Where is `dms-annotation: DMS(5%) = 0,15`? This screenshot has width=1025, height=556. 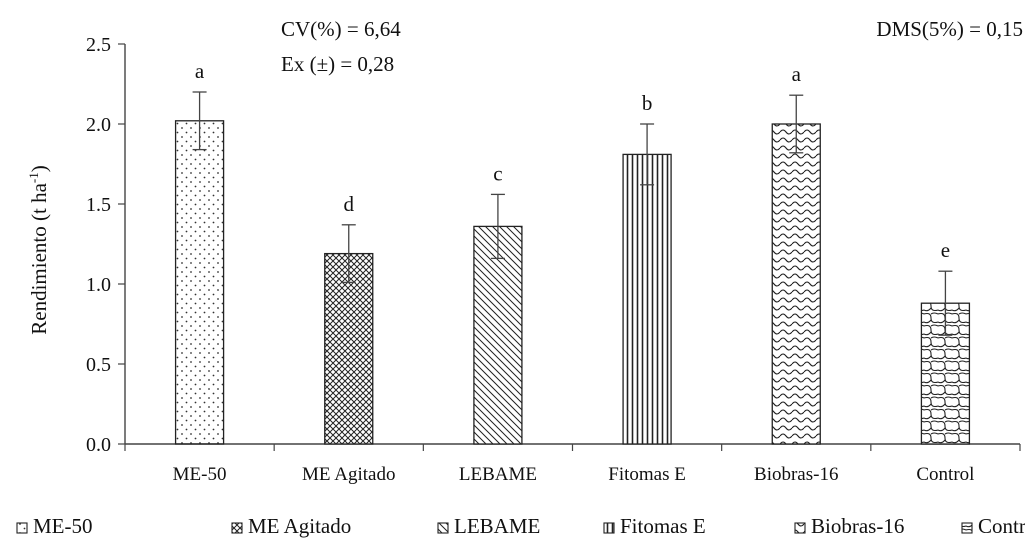 dms-annotation: DMS(5%) = 0,15 is located at coordinates (949, 29).